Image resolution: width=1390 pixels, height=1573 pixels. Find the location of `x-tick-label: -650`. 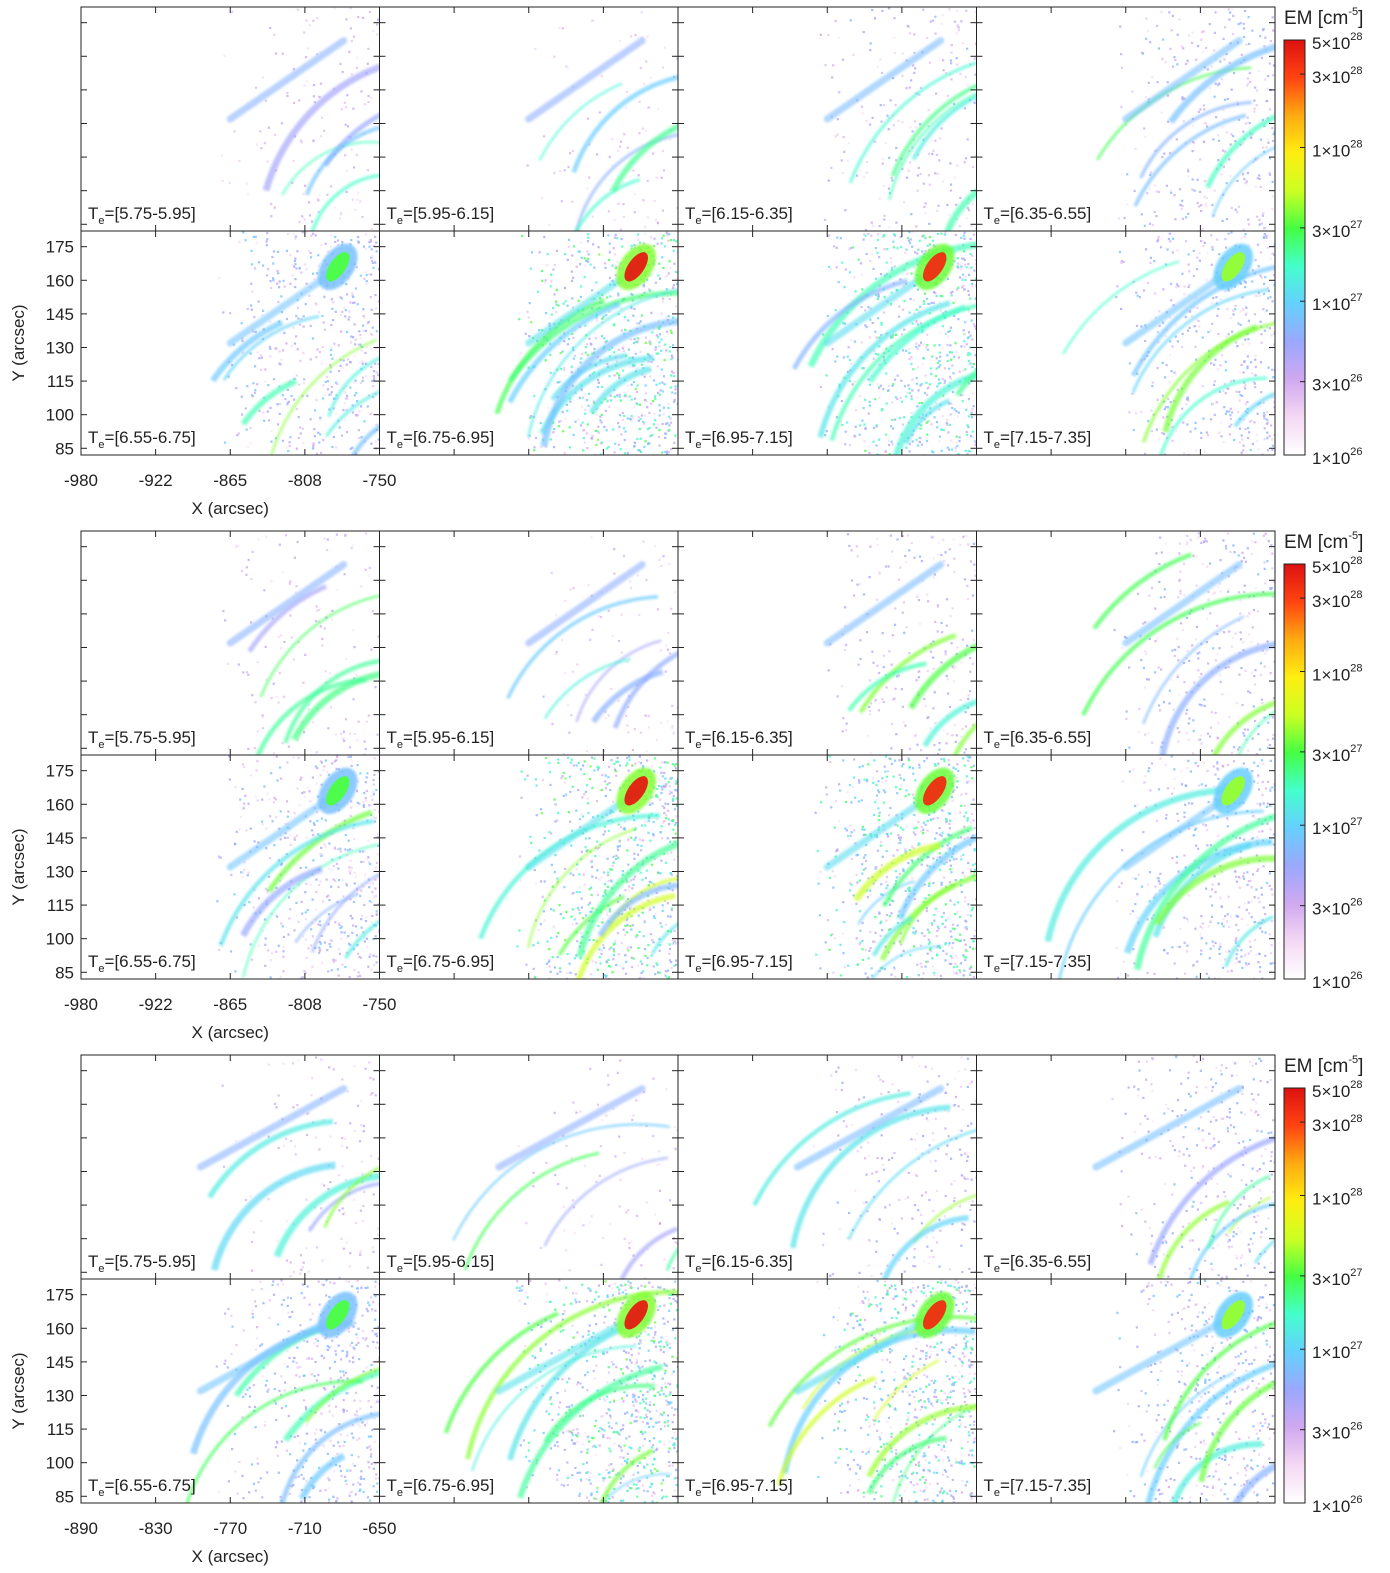

x-tick-label: -650 is located at coordinates (379, 1528).